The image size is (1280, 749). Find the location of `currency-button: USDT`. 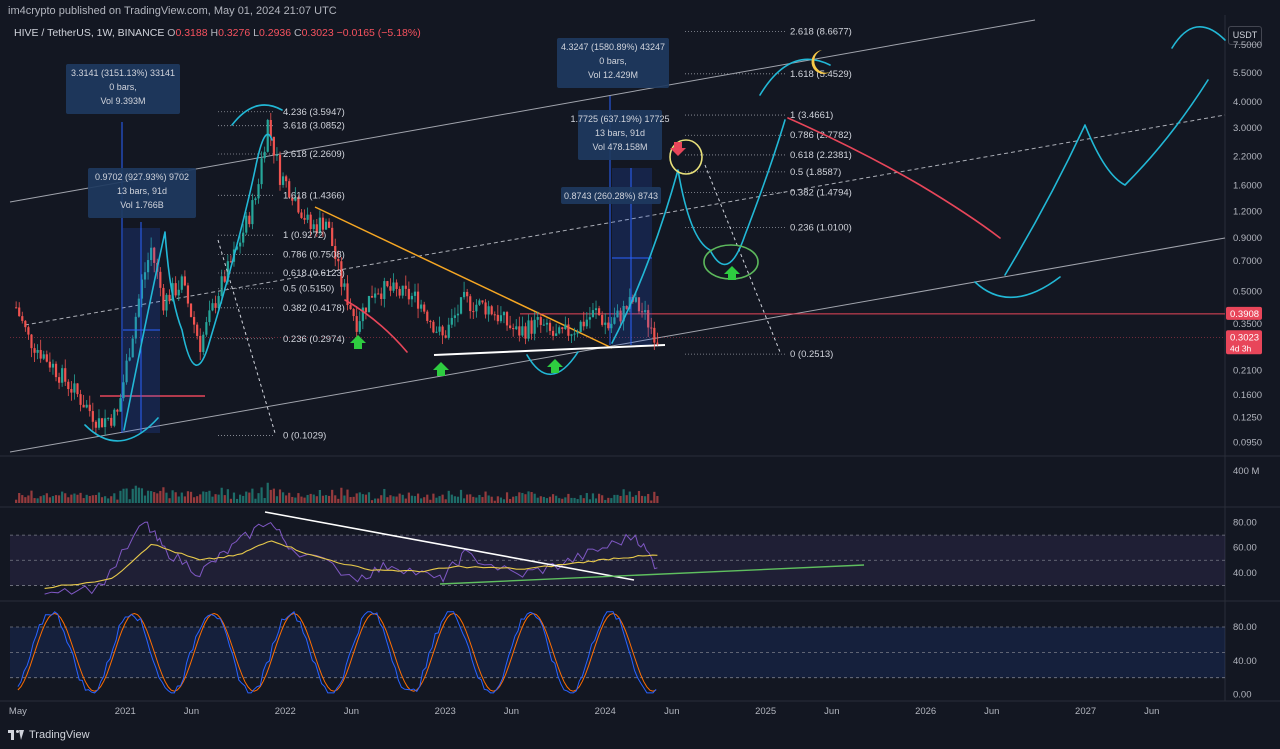

currency-button: USDT is located at coordinates (1245, 35).